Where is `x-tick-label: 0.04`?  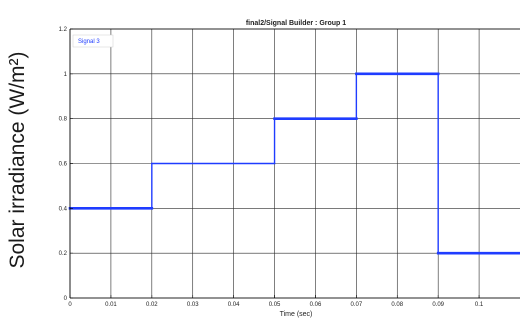 x-tick-label: 0.04 is located at coordinates (234, 305).